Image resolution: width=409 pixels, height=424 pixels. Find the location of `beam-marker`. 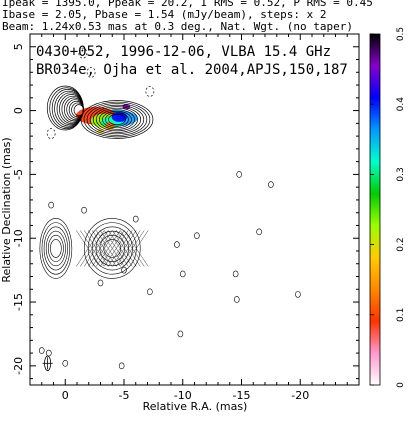

beam-marker is located at coordinates (47, 363).